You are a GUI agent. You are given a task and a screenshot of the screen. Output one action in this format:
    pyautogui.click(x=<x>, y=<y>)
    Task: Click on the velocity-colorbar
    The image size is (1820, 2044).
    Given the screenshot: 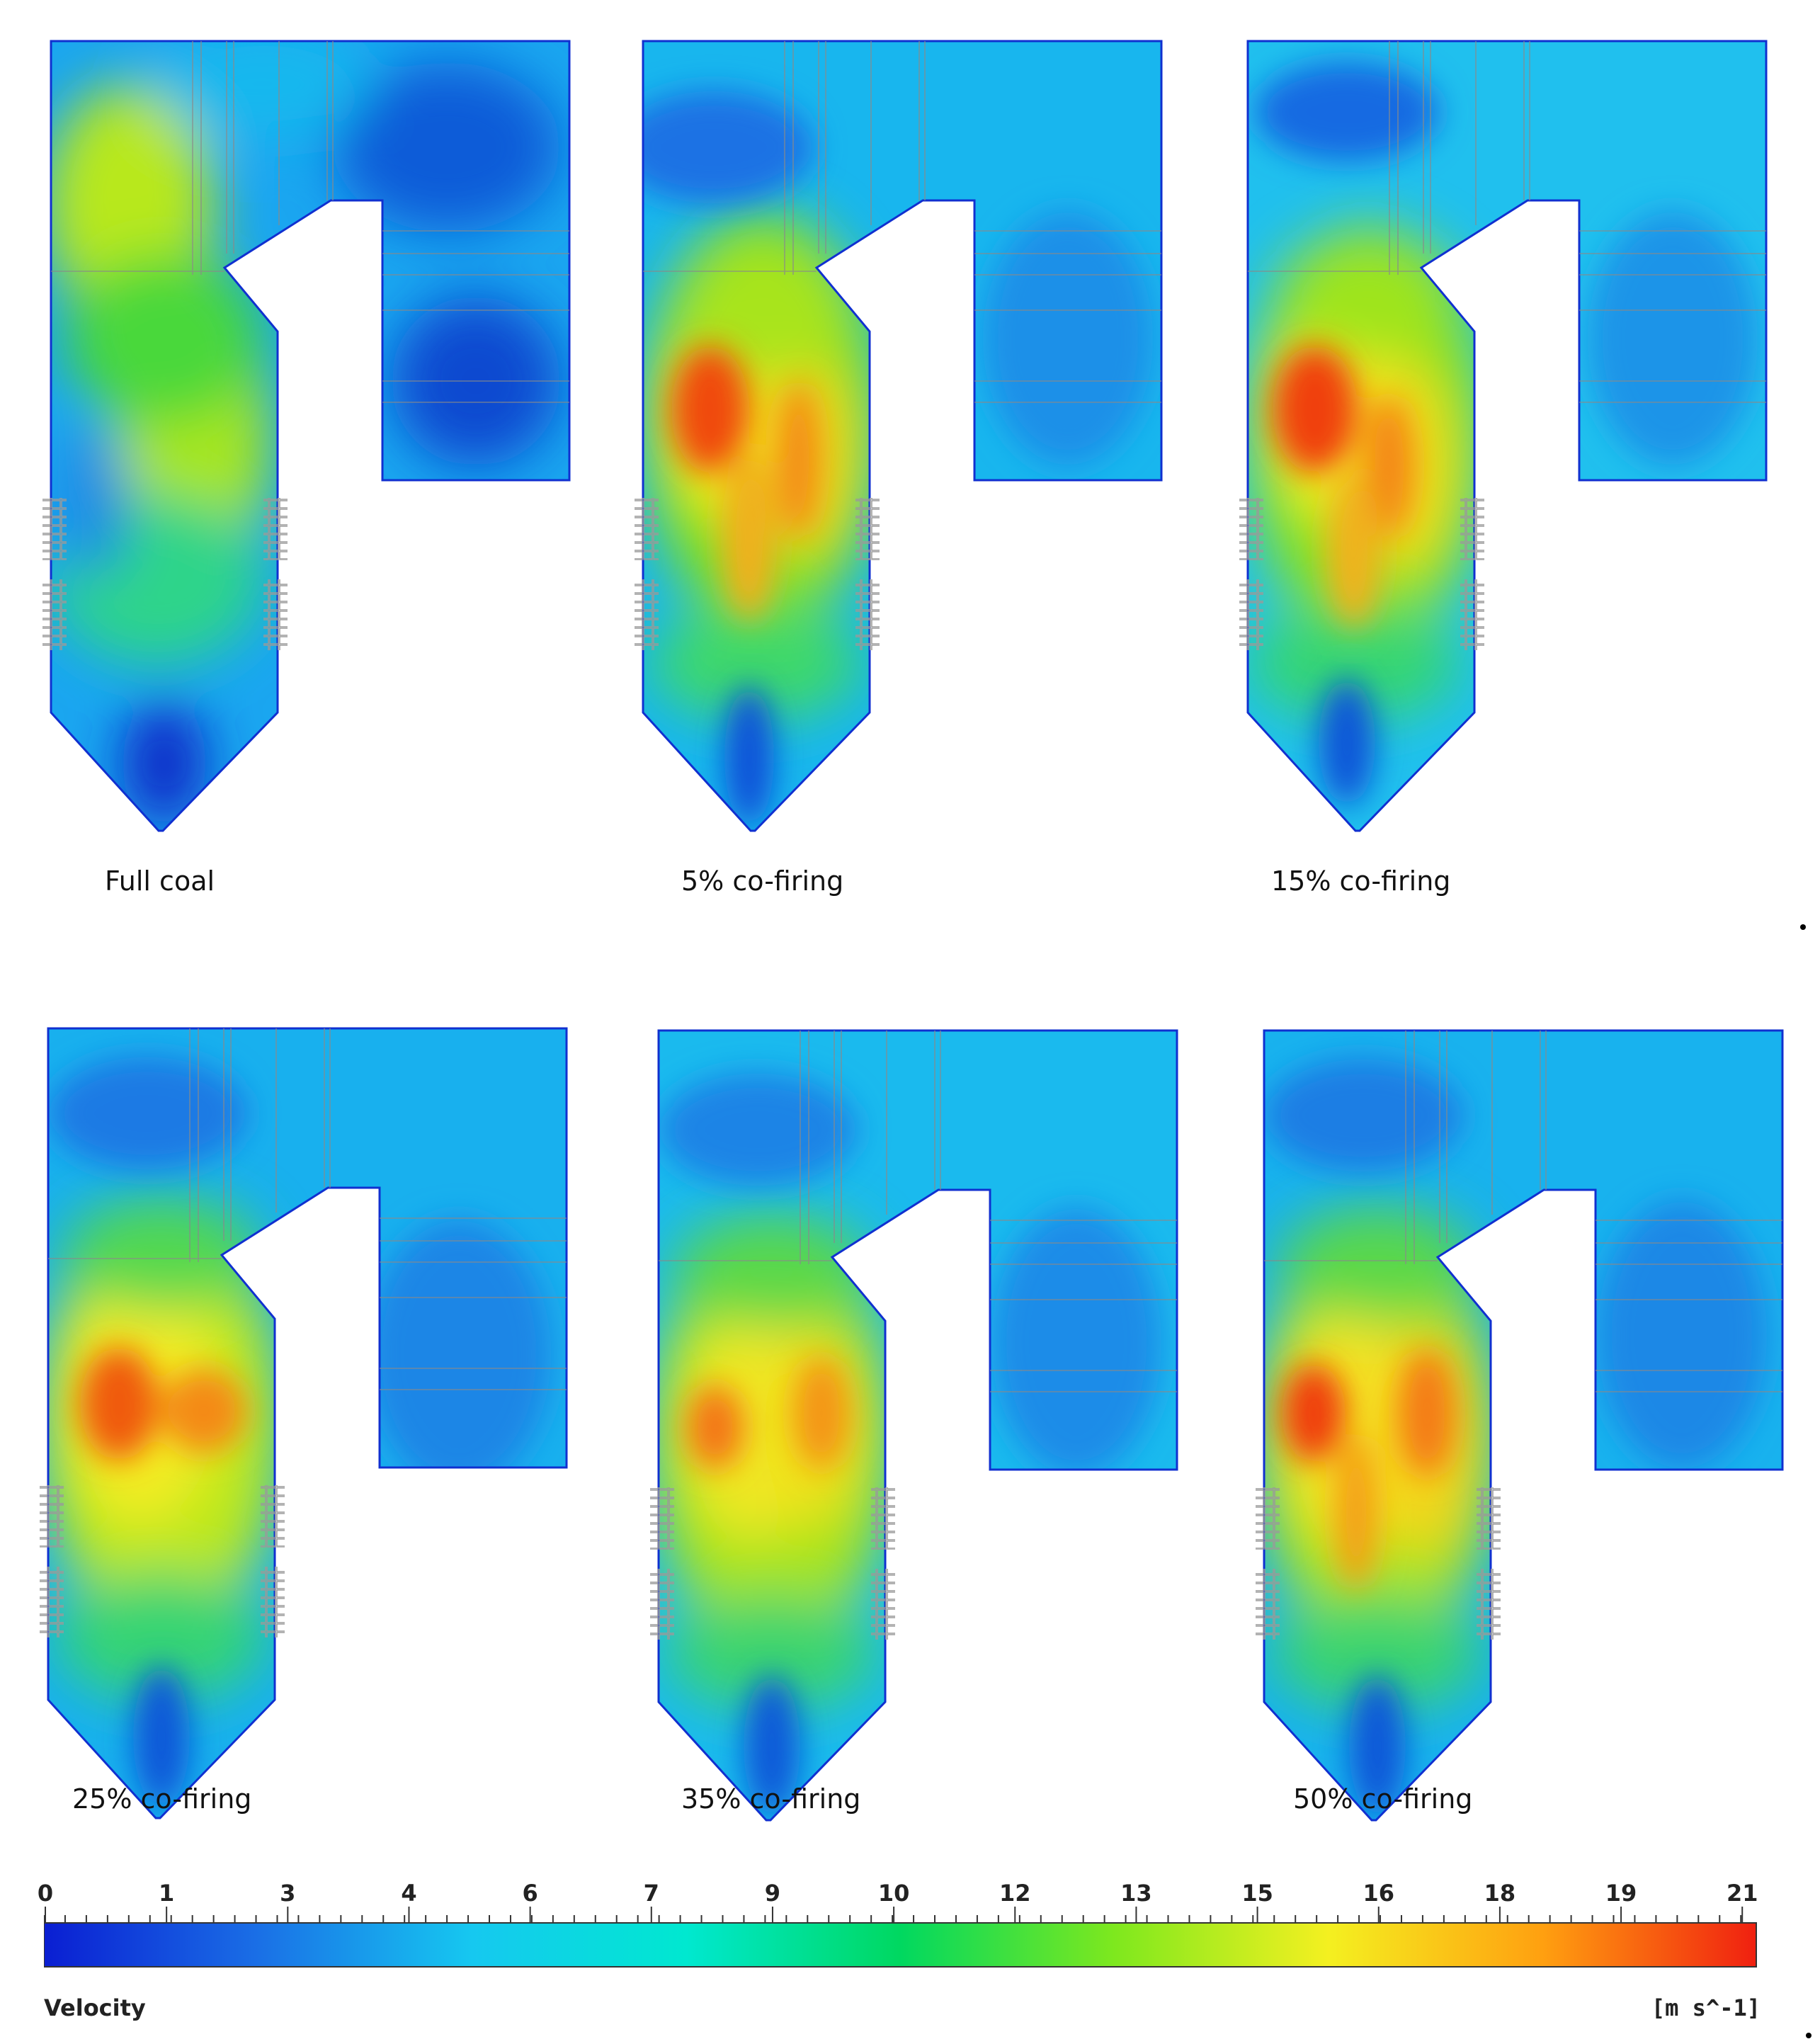 What is the action you would take?
    pyautogui.click(x=905, y=1930)
    